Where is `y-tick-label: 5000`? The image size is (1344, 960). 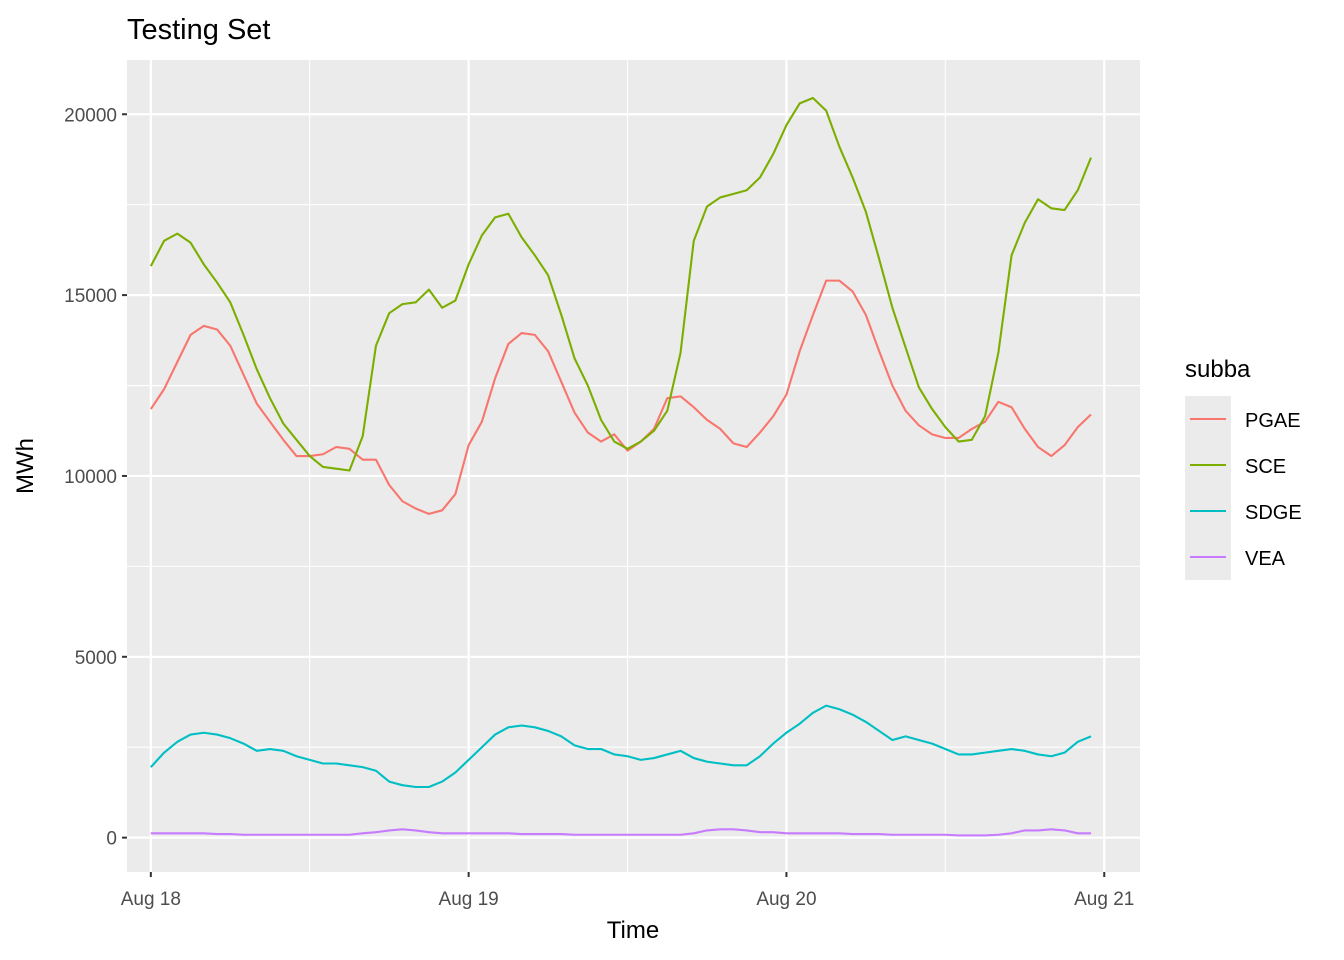 y-tick-label: 5000 is located at coordinates (96, 658).